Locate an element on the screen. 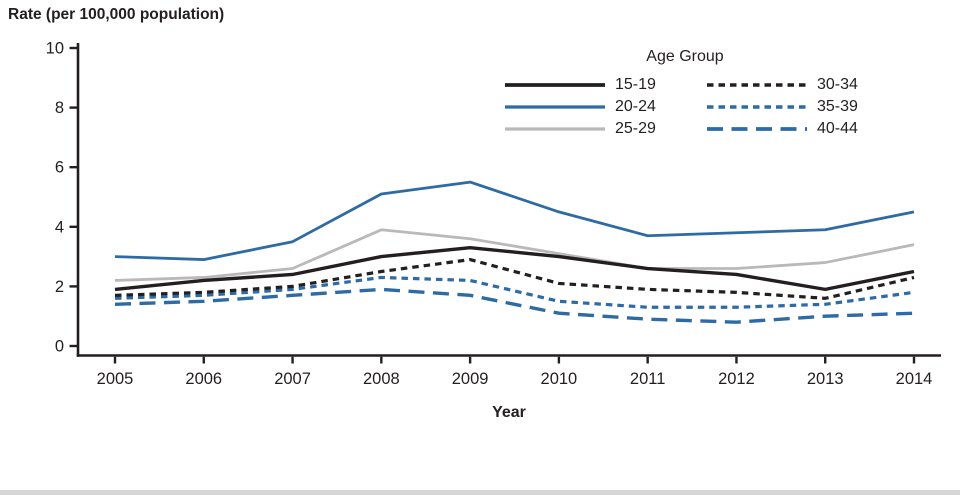  x-tick-label: 2014 is located at coordinates (914, 379).